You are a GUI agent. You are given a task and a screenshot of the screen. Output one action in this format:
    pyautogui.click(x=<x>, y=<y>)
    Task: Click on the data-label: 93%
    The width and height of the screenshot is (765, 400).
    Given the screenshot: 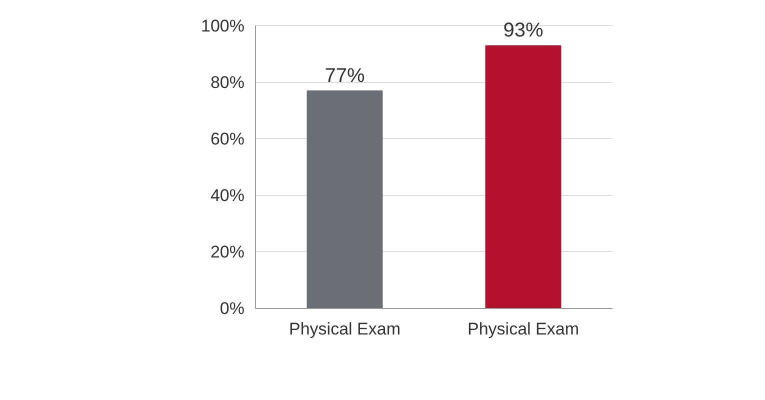 What is the action you would take?
    pyautogui.click(x=523, y=31)
    